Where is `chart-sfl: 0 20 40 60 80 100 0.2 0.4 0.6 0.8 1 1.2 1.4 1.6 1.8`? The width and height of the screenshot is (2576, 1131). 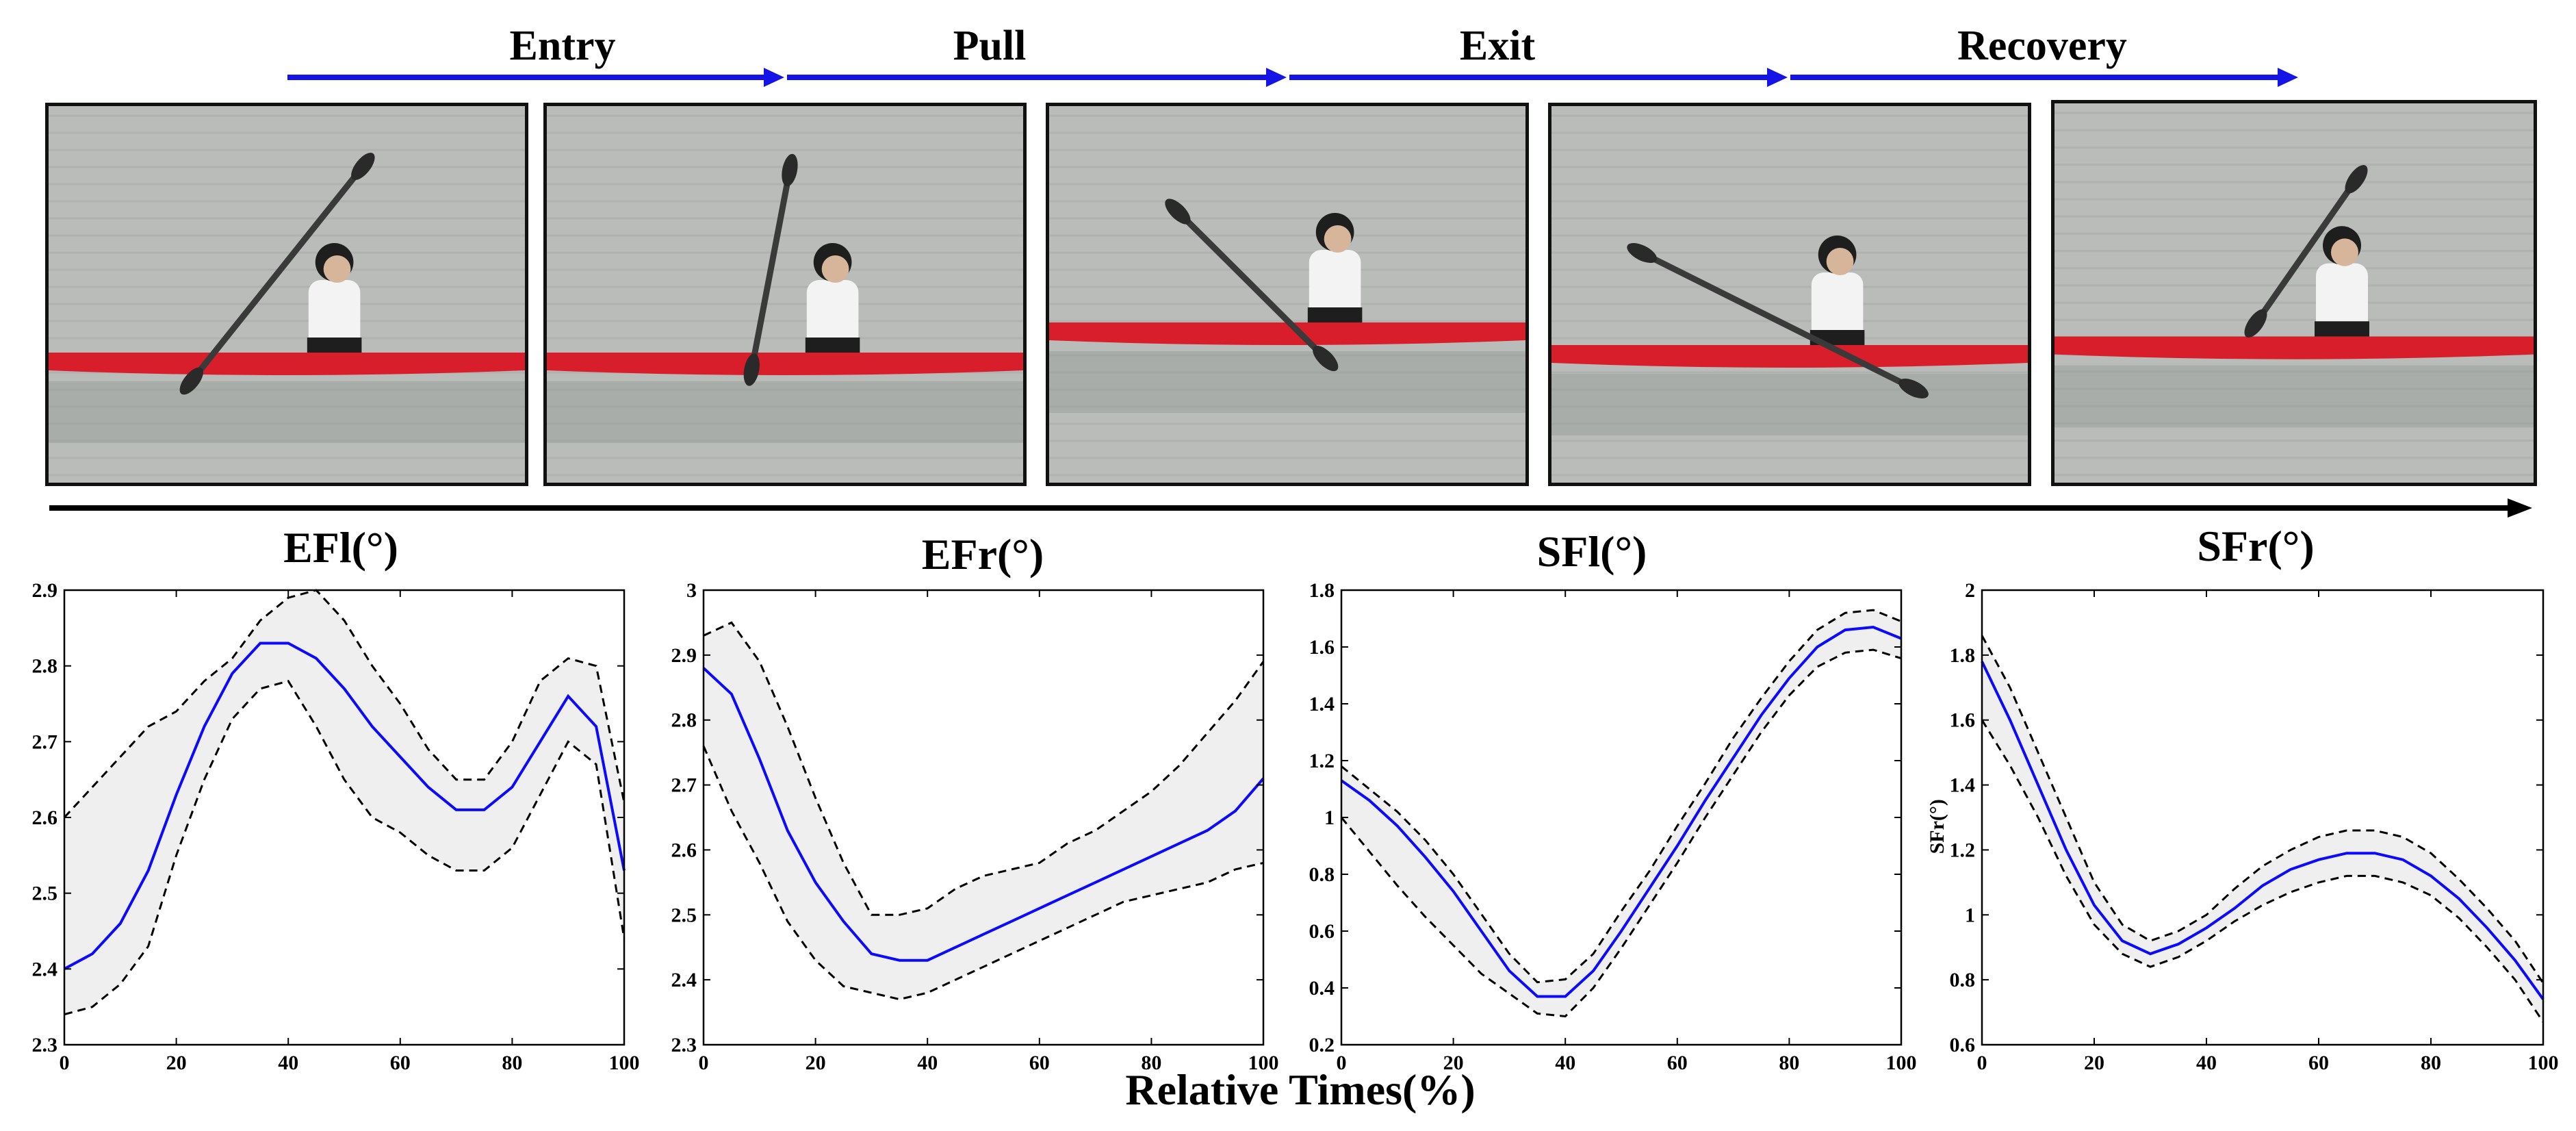
chart-sfl: 0 20 40 60 80 100 0.2 0.4 0.6 0.8 1 1.2 1.4 1.6 1.8 is located at coordinates (1613, 826).